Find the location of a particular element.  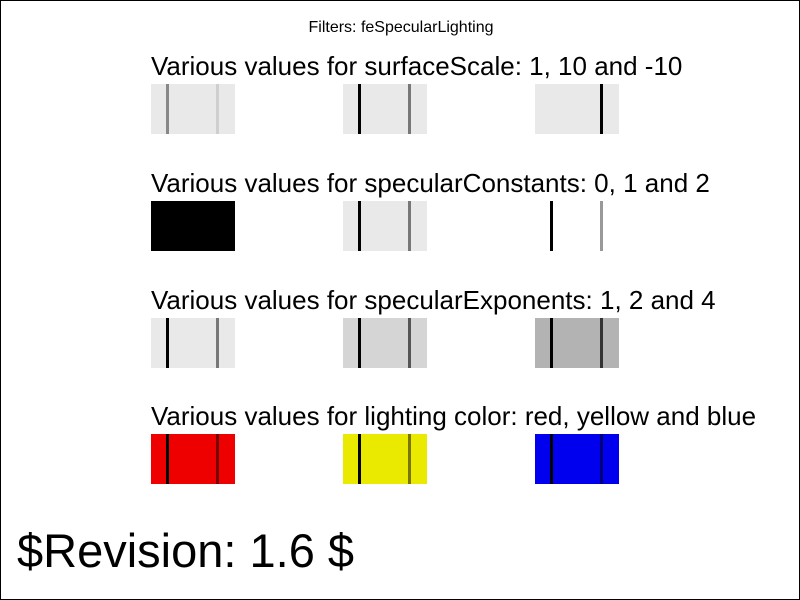

page-title: Filters: feSpecularLighting is located at coordinates (401, 27).